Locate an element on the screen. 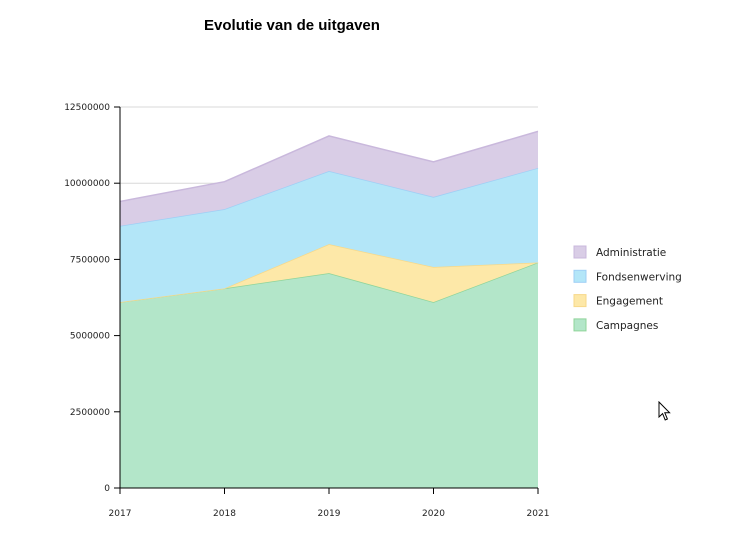 The width and height of the screenshot is (739, 534). y-tick-label: 2500000 is located at coordinates (90, 413).